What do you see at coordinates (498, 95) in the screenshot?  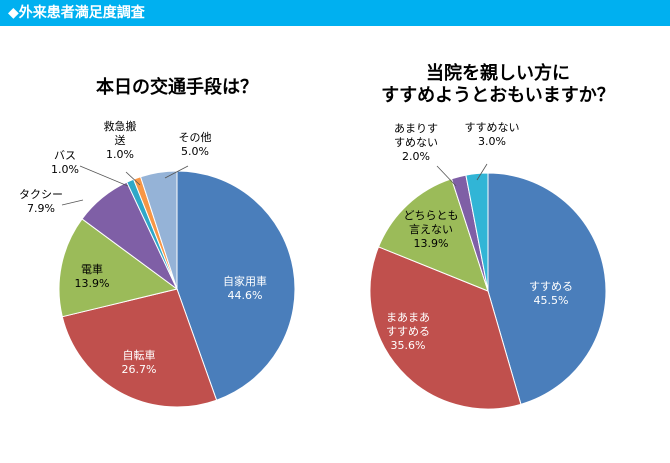 I see `chart-title: すすめようとおもいますか？` at bounding box center [498, 95].